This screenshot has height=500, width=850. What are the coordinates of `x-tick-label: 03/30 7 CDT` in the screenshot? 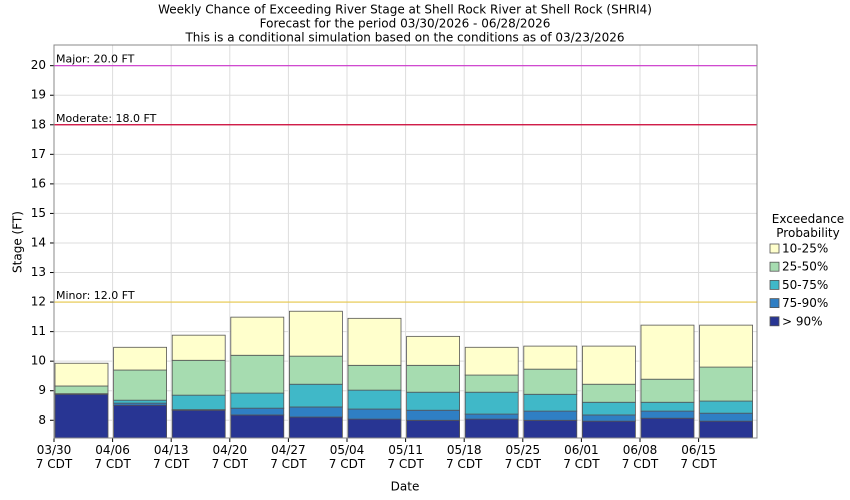 It's located at (54, 457).